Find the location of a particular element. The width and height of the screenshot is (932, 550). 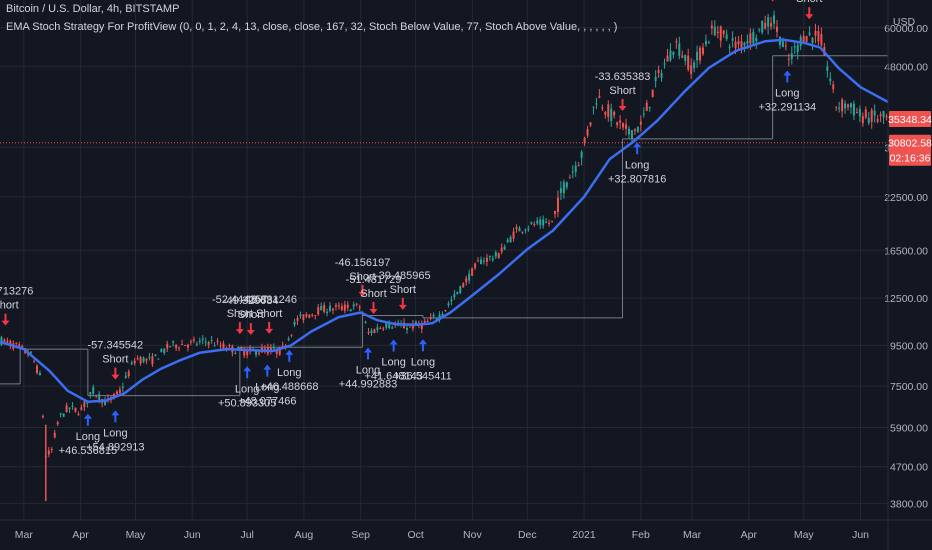

signal-value: -46.156197 is located at coordinates (363, 263).